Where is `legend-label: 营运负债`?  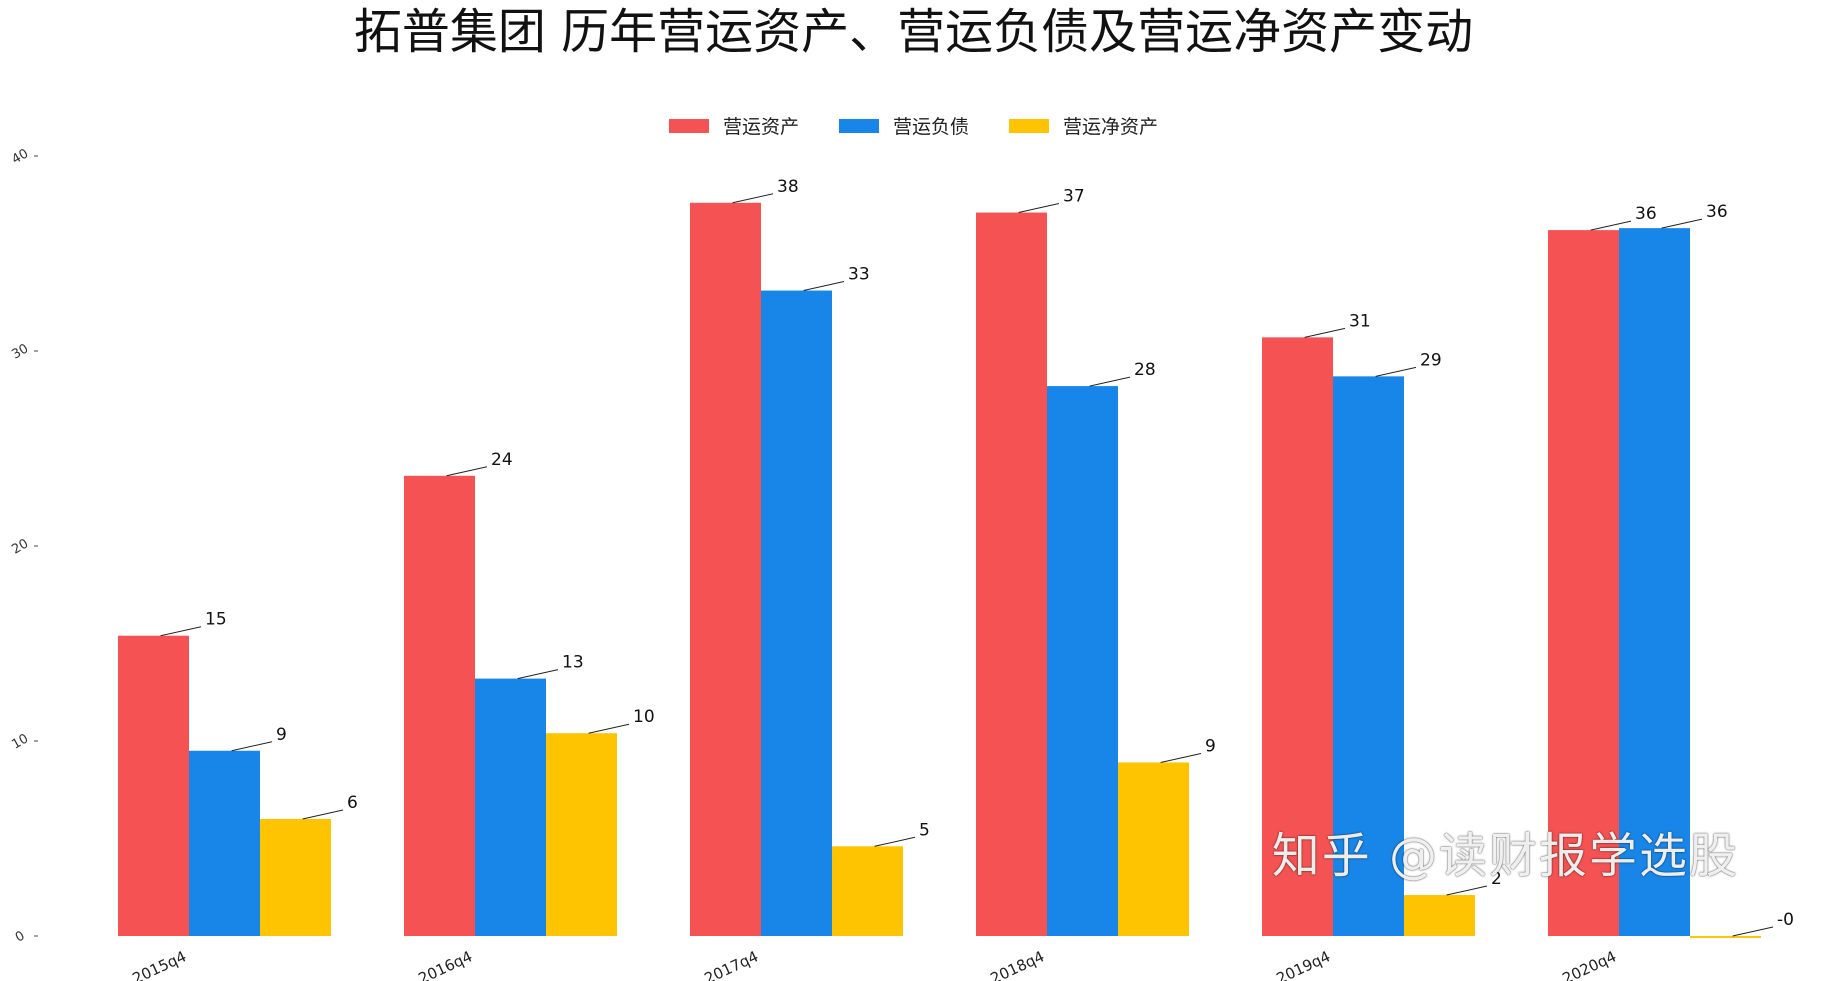
legend-label: 营运负债 is located at coordinates (930, 127).